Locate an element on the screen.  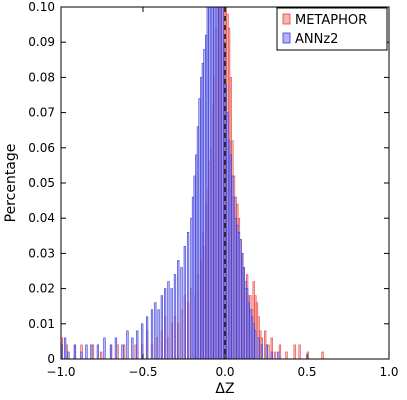
x-tick-label: −0.5 is located at coordinates (142, 372).